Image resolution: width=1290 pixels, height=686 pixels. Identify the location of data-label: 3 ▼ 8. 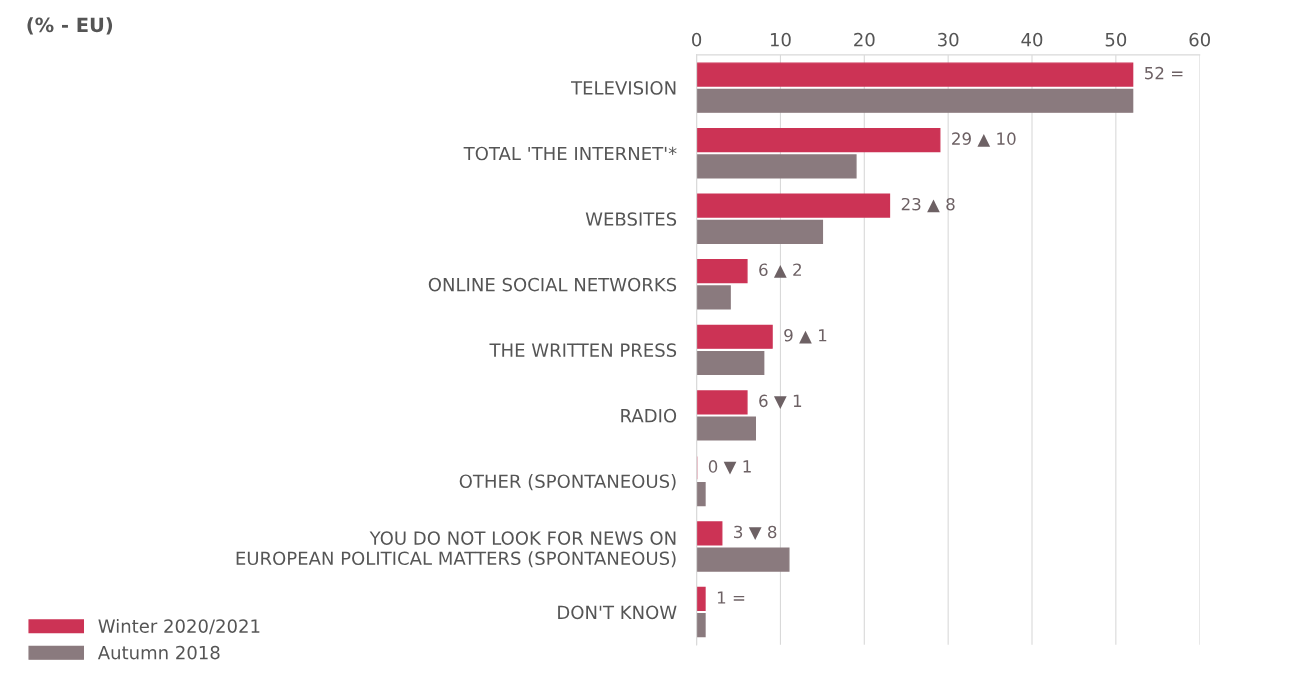
(755, 533).